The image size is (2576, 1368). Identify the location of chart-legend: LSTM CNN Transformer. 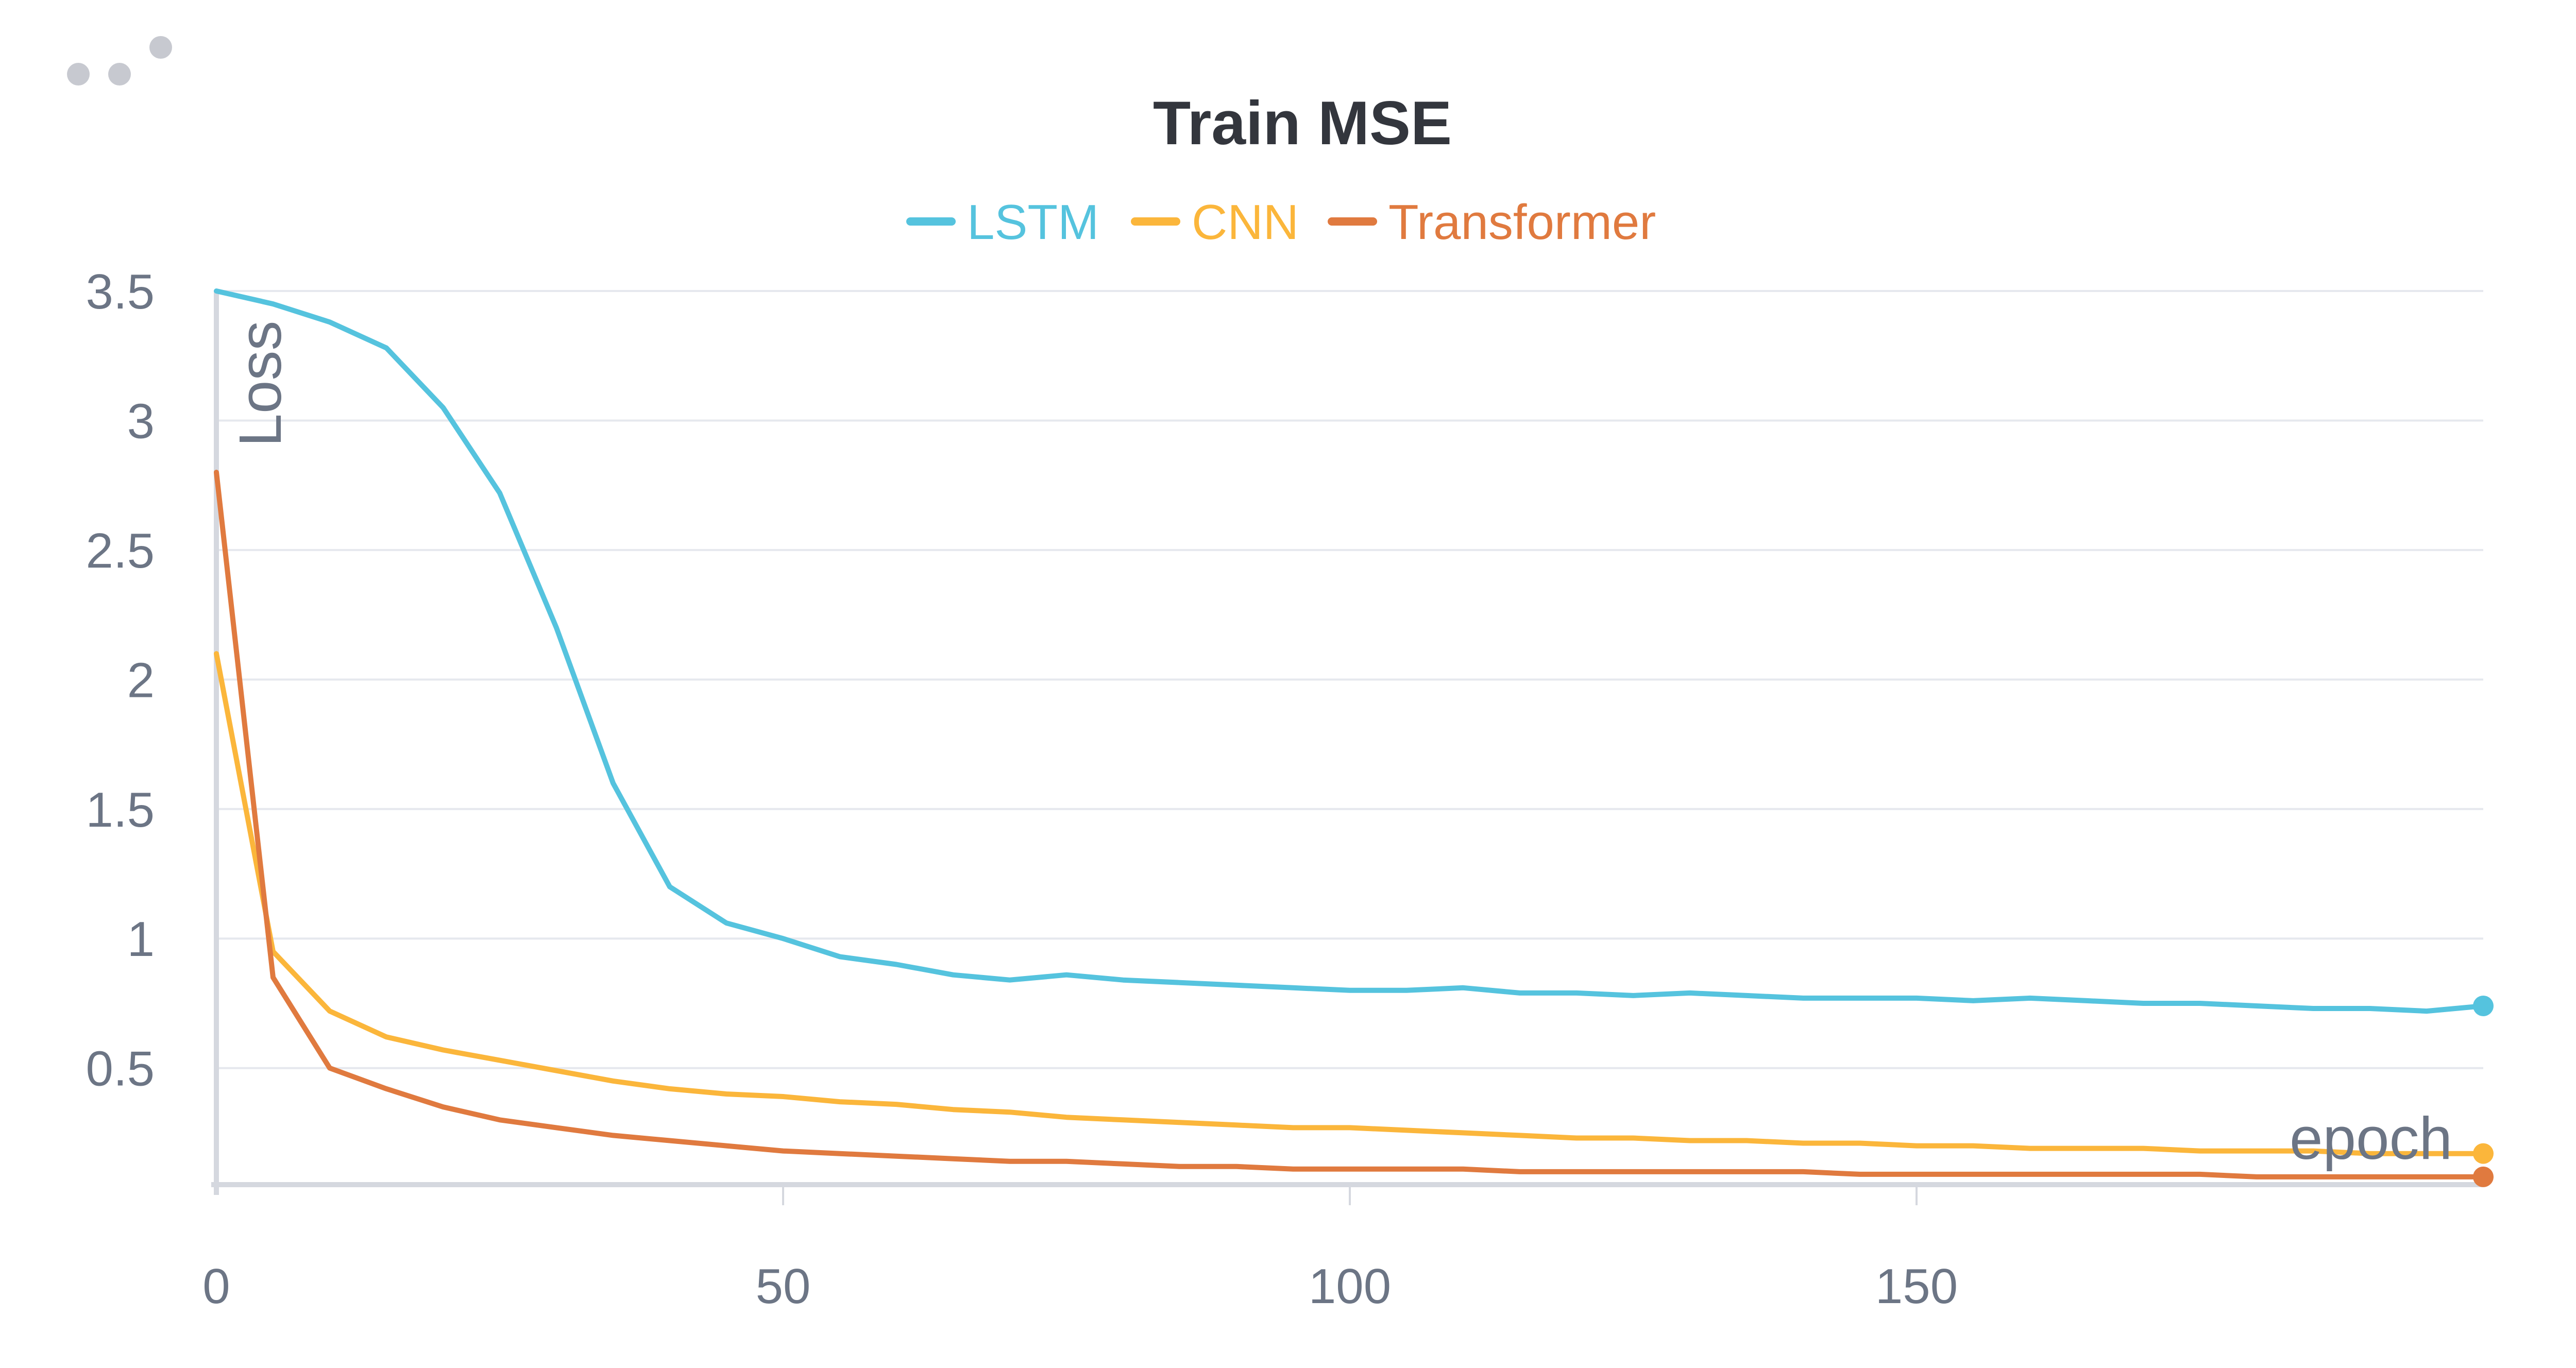
(1281, 222).